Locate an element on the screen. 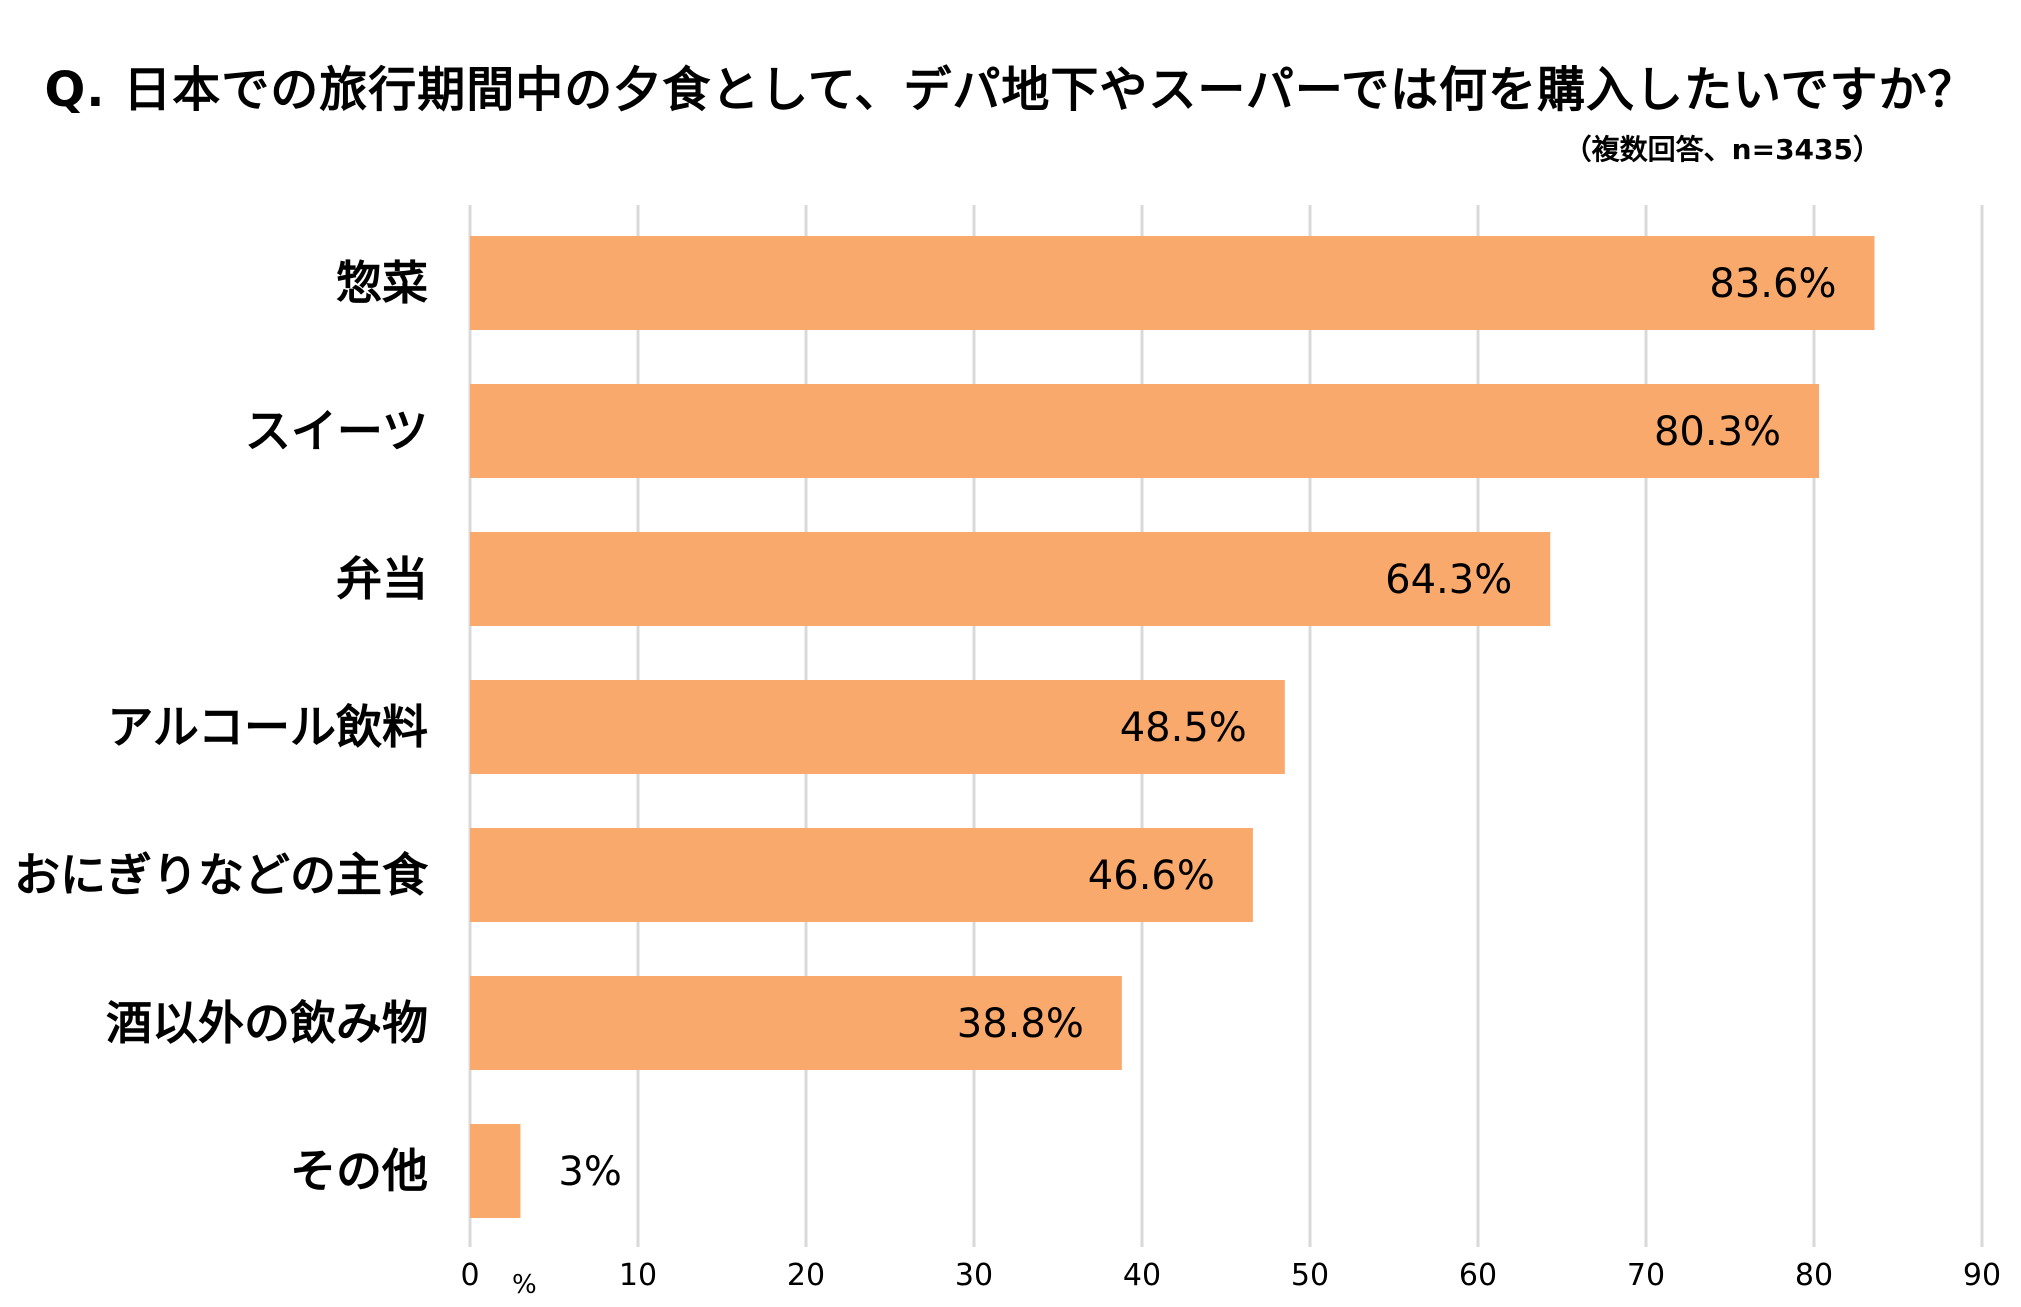  category-label: 弁当 is located at coordinates (382, 579).